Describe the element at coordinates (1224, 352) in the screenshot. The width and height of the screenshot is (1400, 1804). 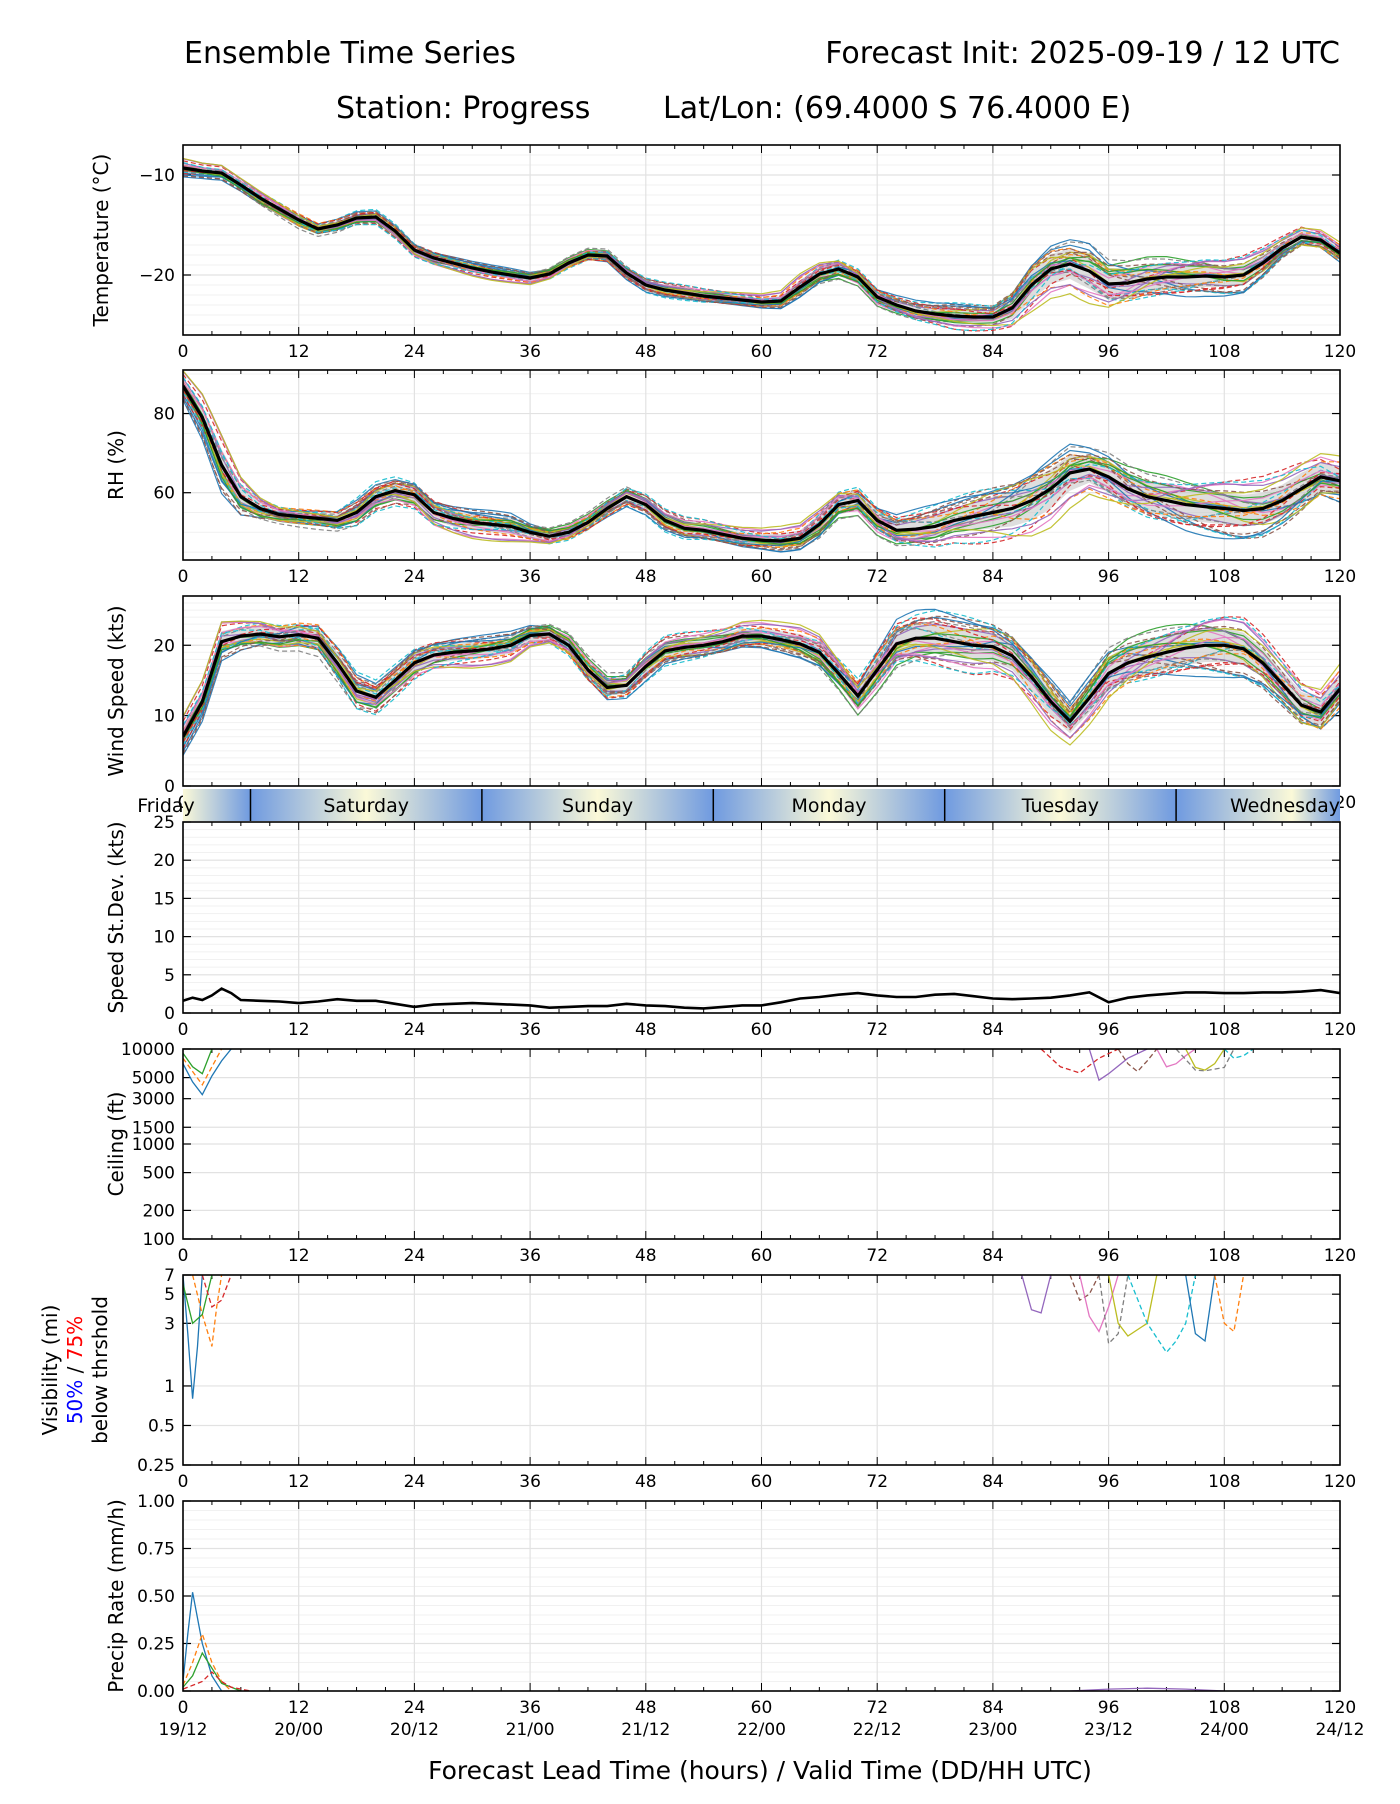
I see `temperature-x-tick-label: 108` at that location.